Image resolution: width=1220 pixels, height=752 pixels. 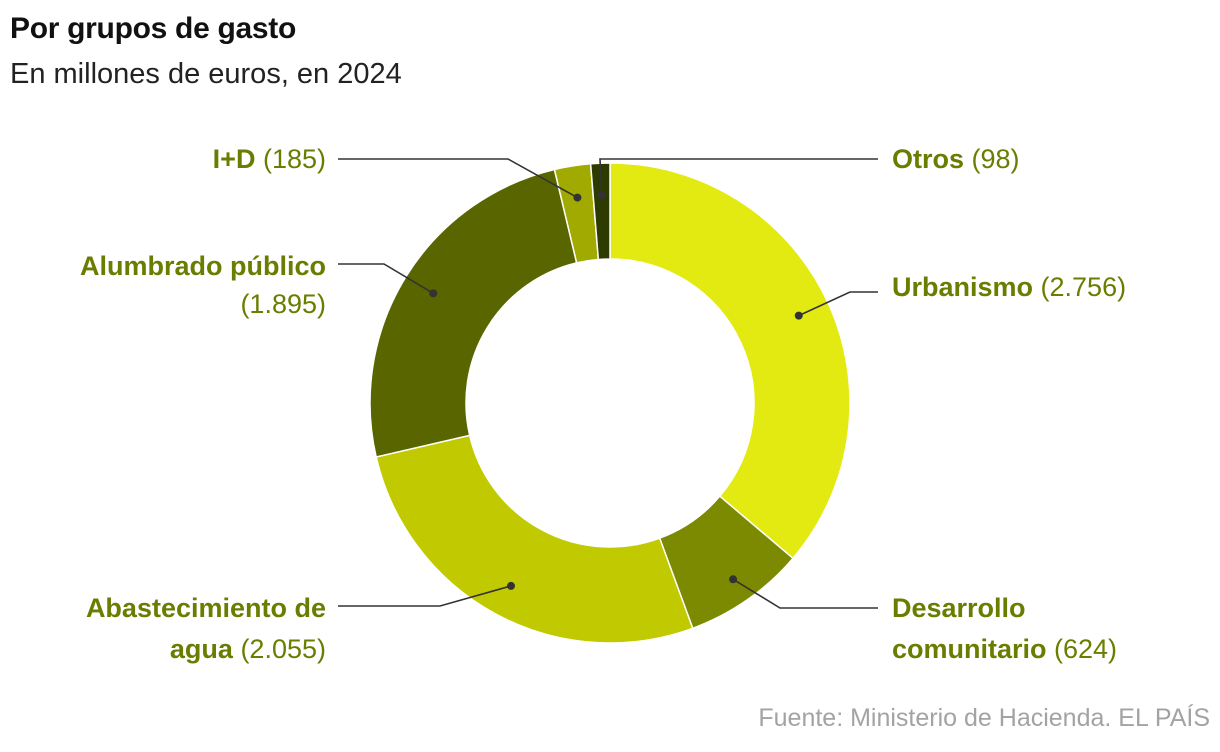 What do you see at coordinates (1004, 649) in the screenshot?
I see `slice-label: comunitario (624)` at bounding box center [1004, 649].